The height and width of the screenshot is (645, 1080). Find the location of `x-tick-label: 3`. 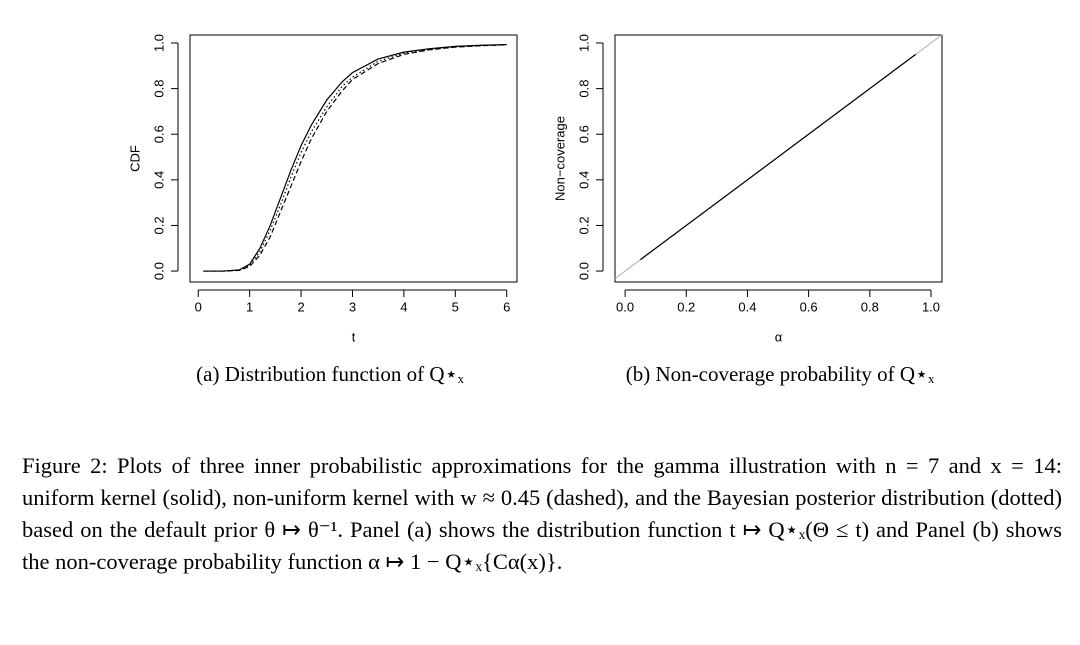

x-tick-label: 3 is located at coordinates (352, 306).